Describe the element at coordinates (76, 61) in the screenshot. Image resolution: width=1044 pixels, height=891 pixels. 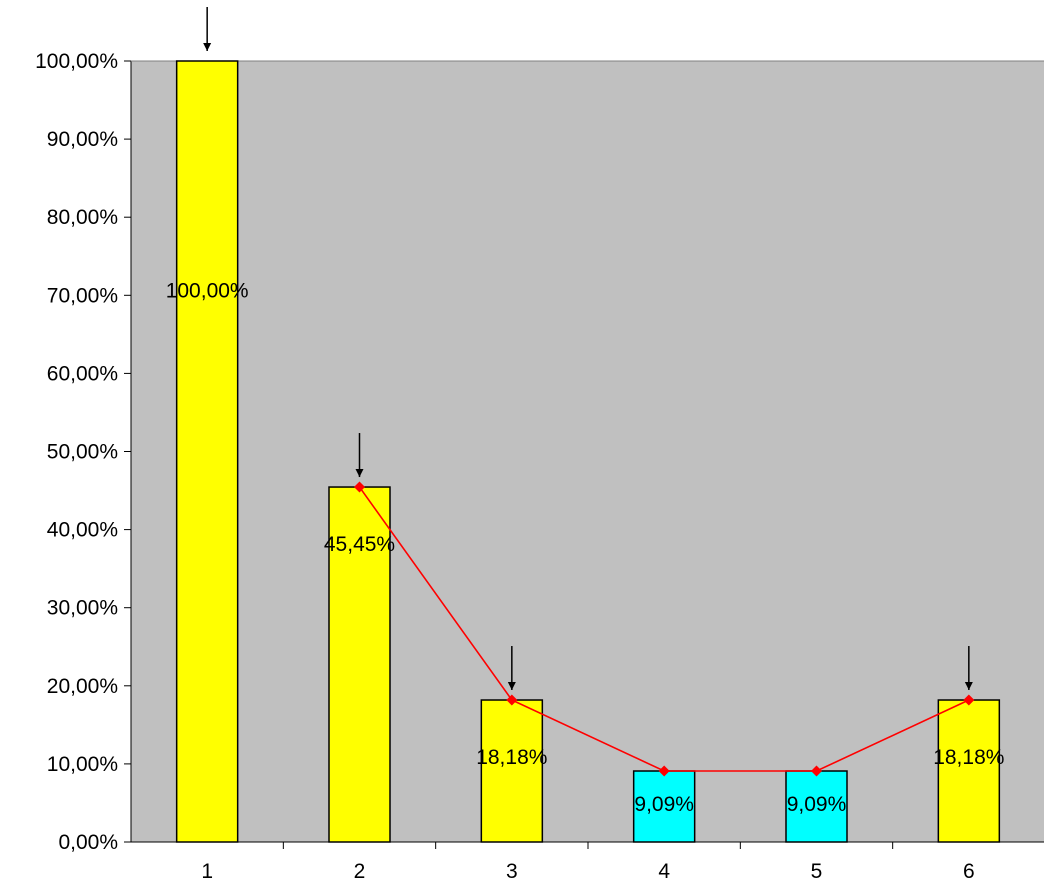
I see `y-tick-label: 100,00%` at that location.